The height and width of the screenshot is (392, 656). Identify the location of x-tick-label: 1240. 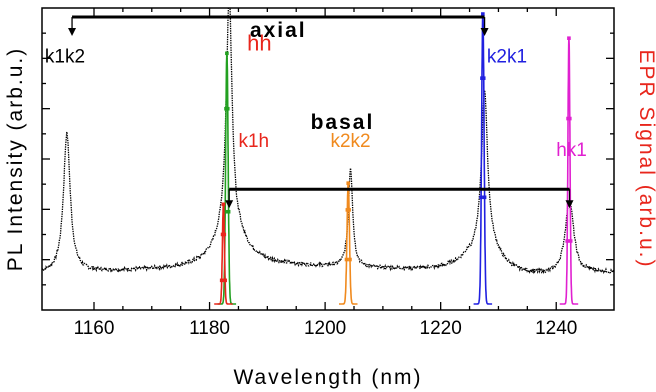
(556, 328).